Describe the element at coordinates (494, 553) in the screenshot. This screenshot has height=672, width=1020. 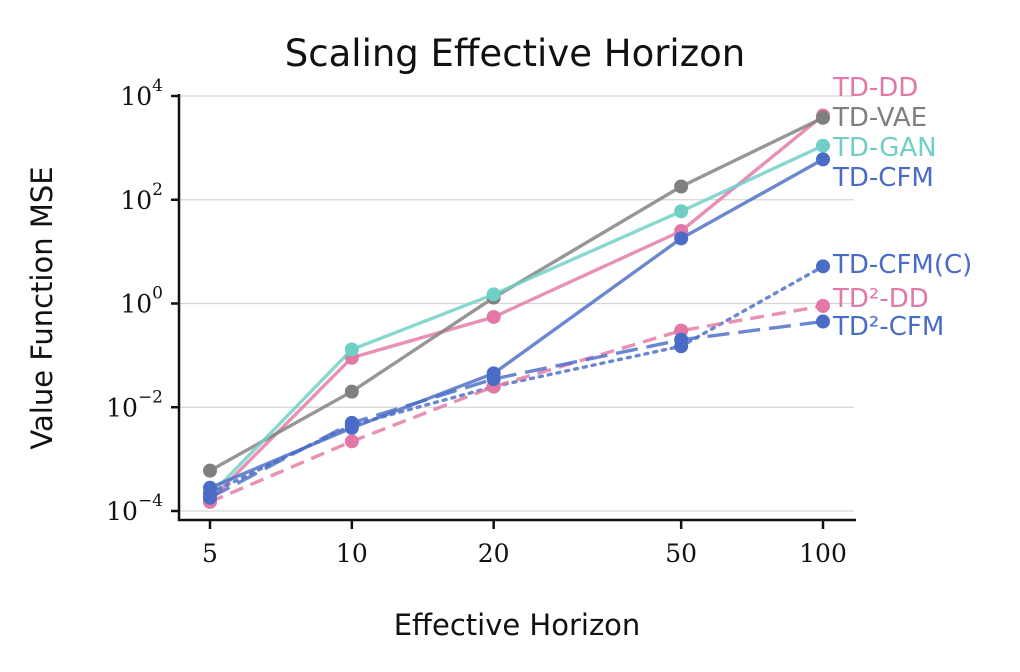
I see `x-tick-label: 20` at that location.